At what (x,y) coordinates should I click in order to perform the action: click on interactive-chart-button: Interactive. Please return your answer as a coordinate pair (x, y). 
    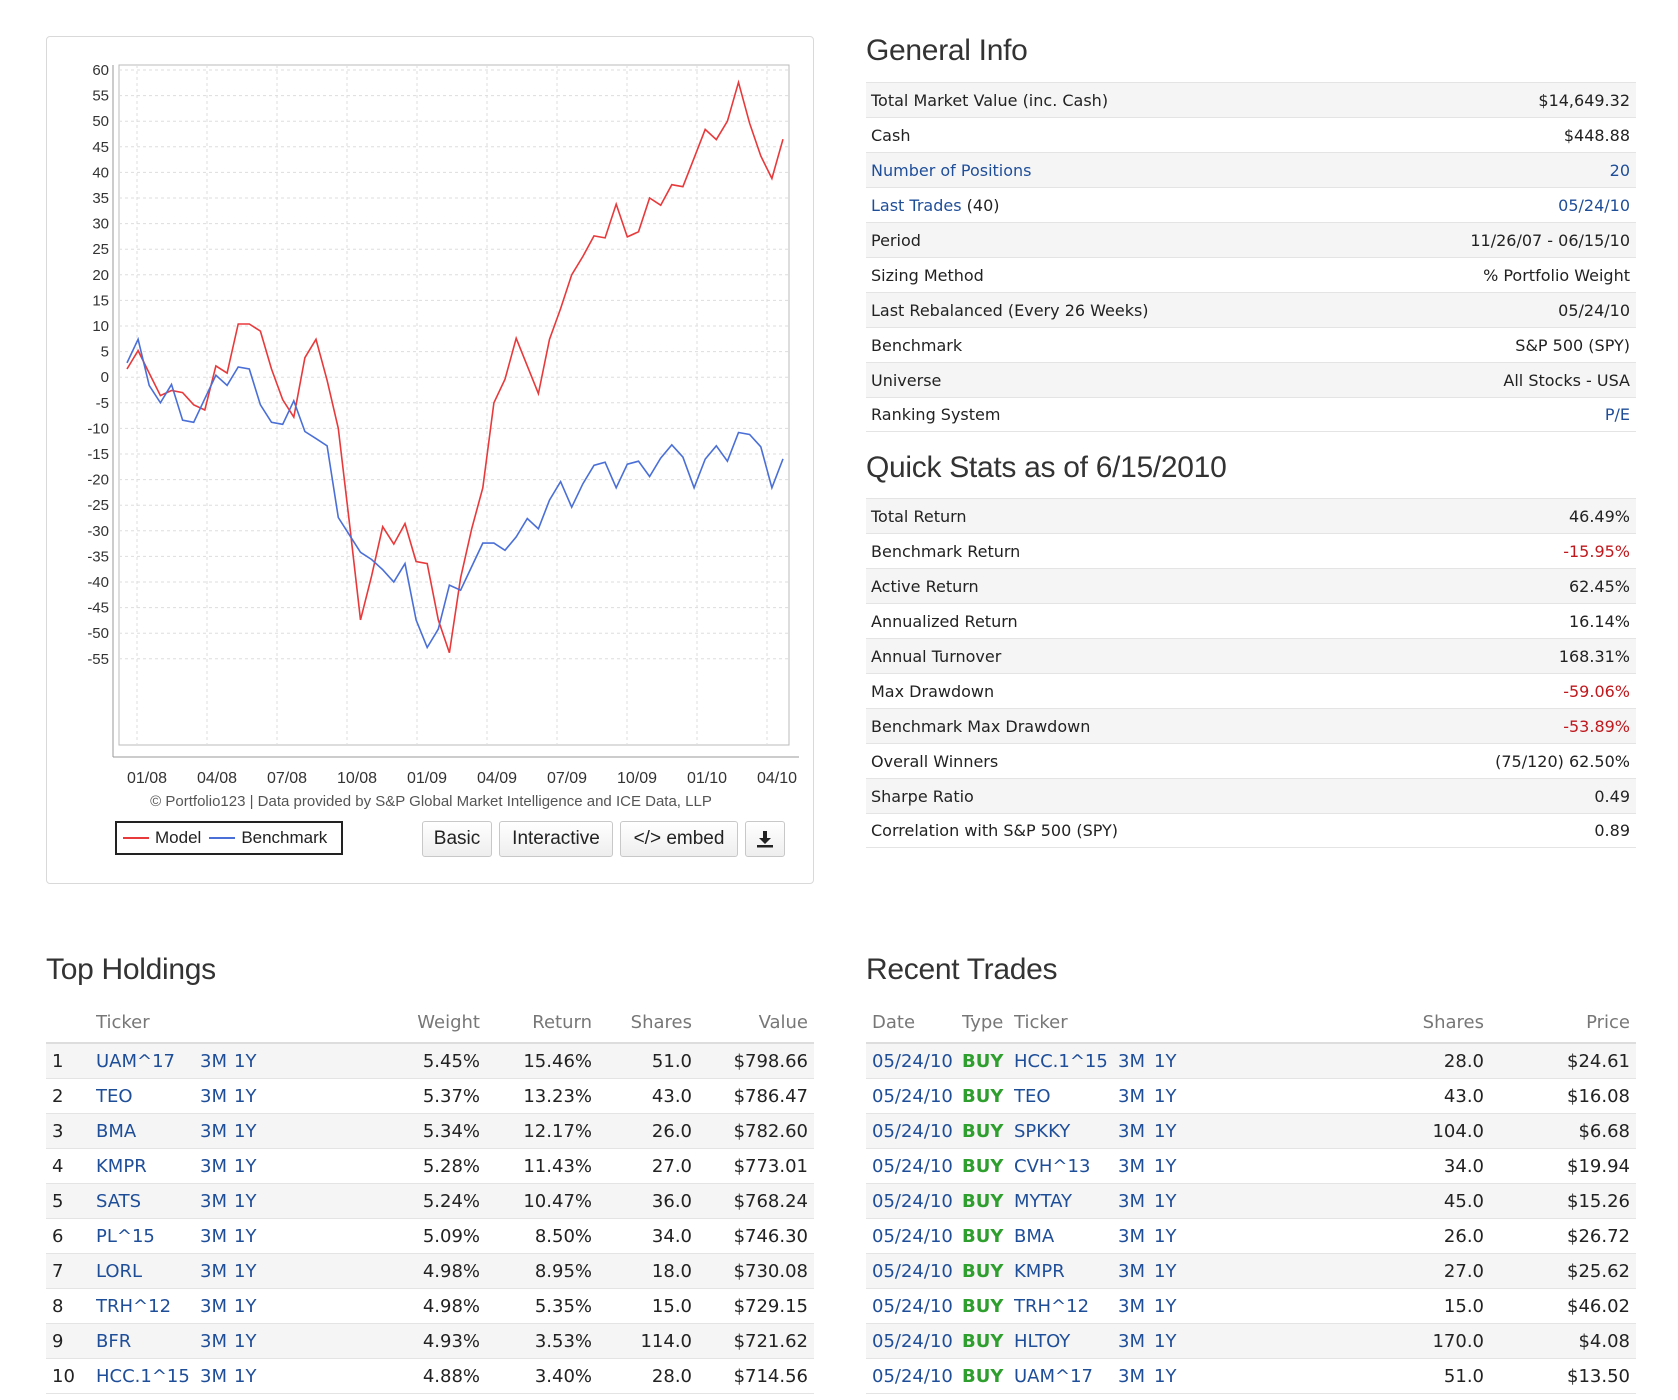
    Looking at the image, I should click on (556, 839).